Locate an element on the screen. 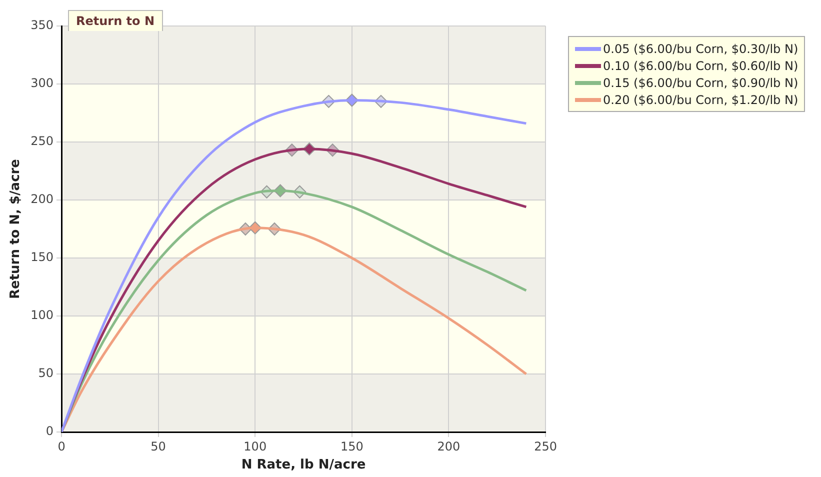  y-tick-label: 100 is located at coordinates (42, 315).